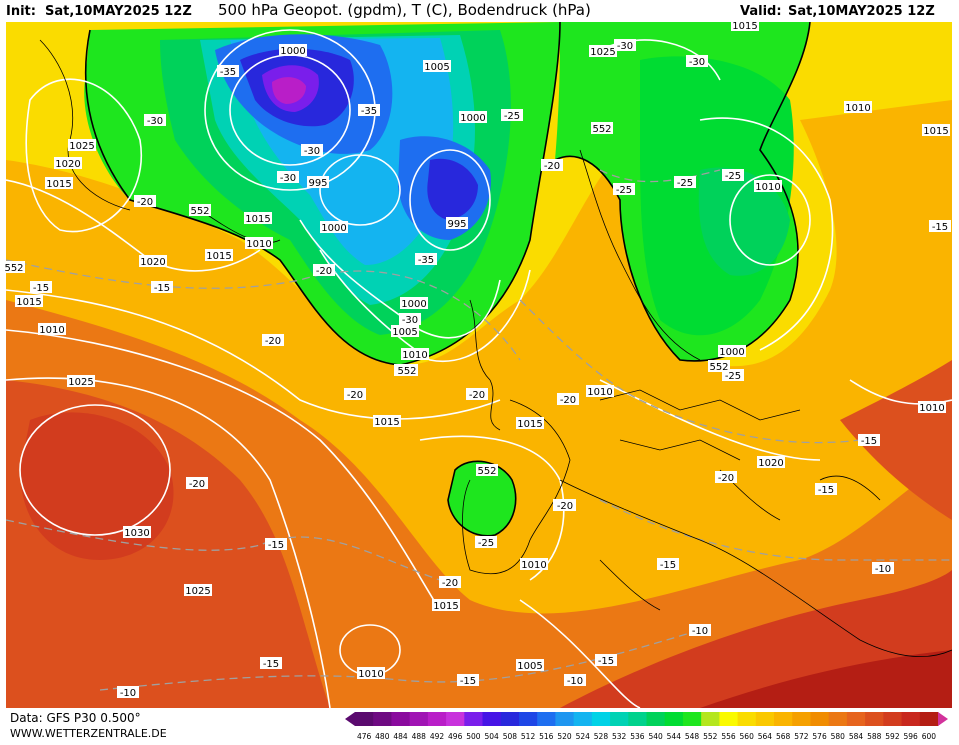 The height and width of the screenshot is (745, 959). I want to click on scale-value: 476, so click(364, 736).